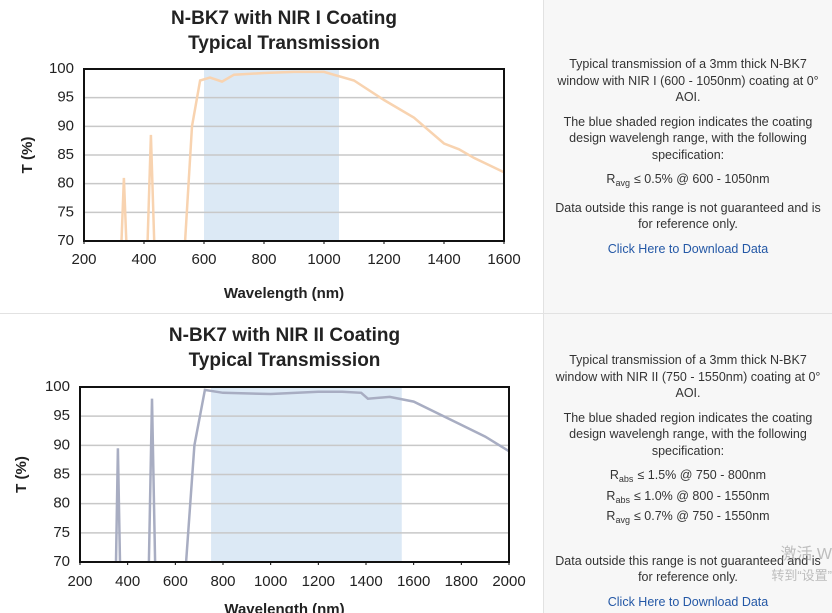 This screenshot has height=613, width=832. What do you see at coordinates (801, 575) in the screenshot?
I see `watermark: 转到“设置”` at bounding box center [801, 575].